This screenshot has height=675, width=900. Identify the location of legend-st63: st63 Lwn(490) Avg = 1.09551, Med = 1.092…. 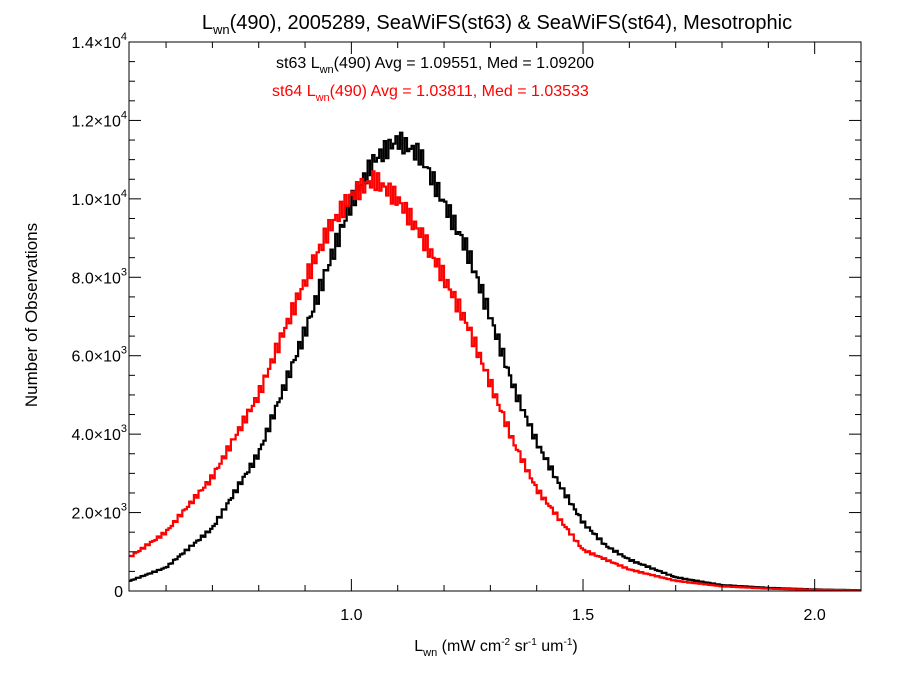
(435, 65).